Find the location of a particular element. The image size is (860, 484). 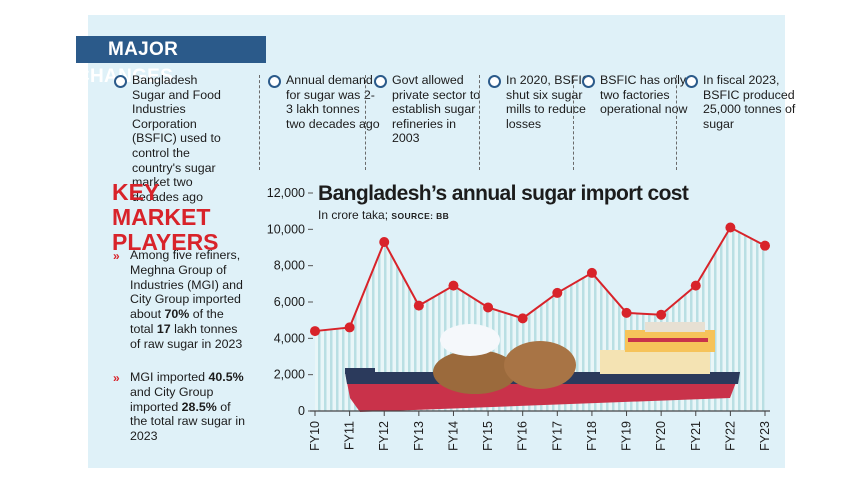

text: and City Group imported is located at coordinates (172, 399).